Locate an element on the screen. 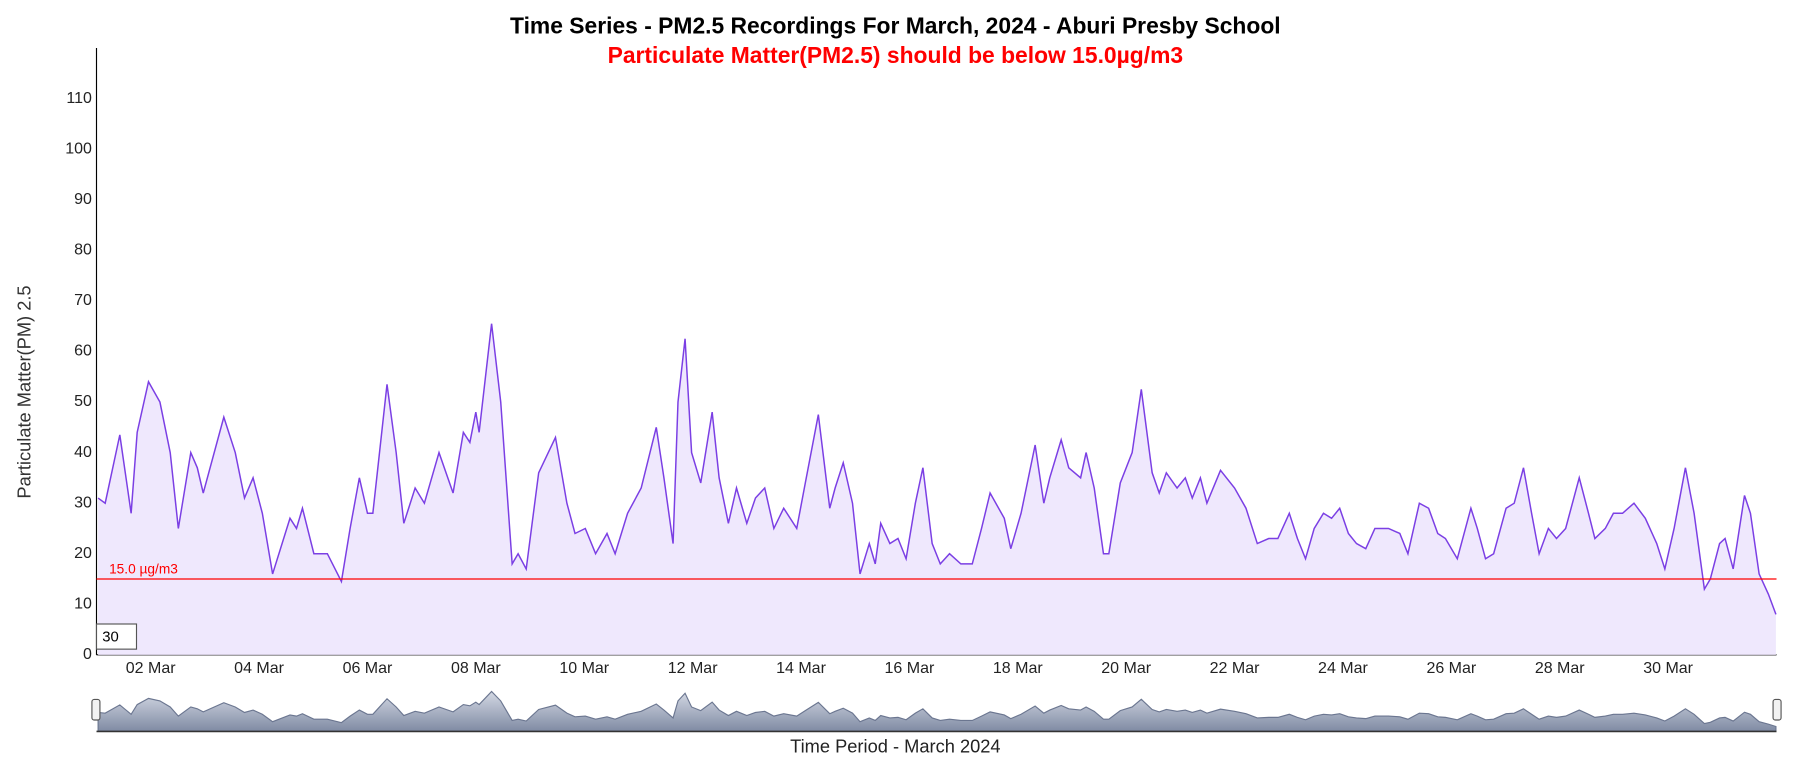 The width and height of the screenshot is (1793, 768). x-tick-label: 24 Mar is located at coordinates (1343, 668).